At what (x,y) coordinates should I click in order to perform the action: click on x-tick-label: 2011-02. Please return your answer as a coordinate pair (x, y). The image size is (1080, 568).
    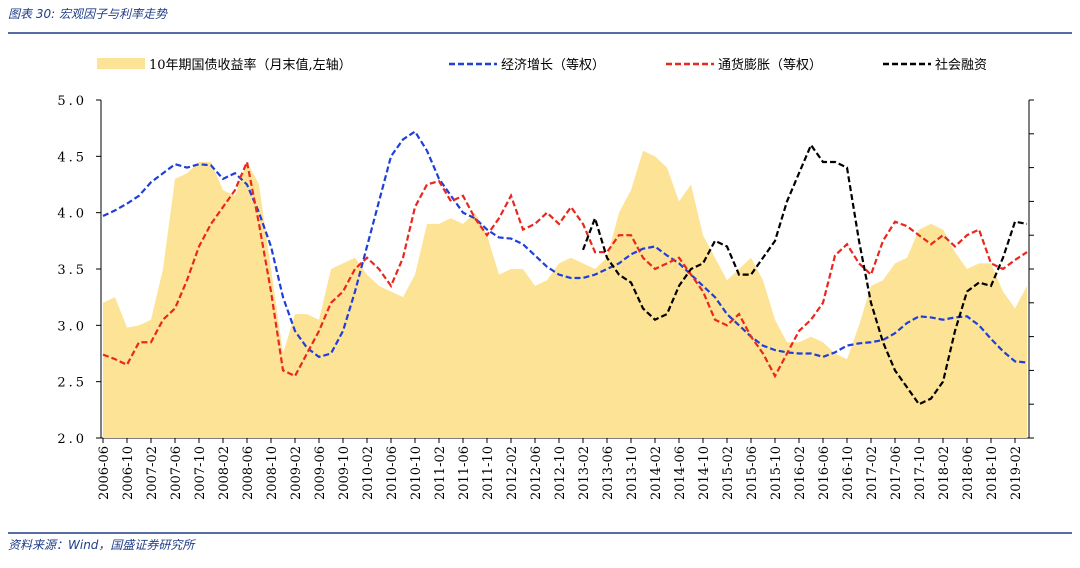
    Looking at the image, I should click on (440, 473).